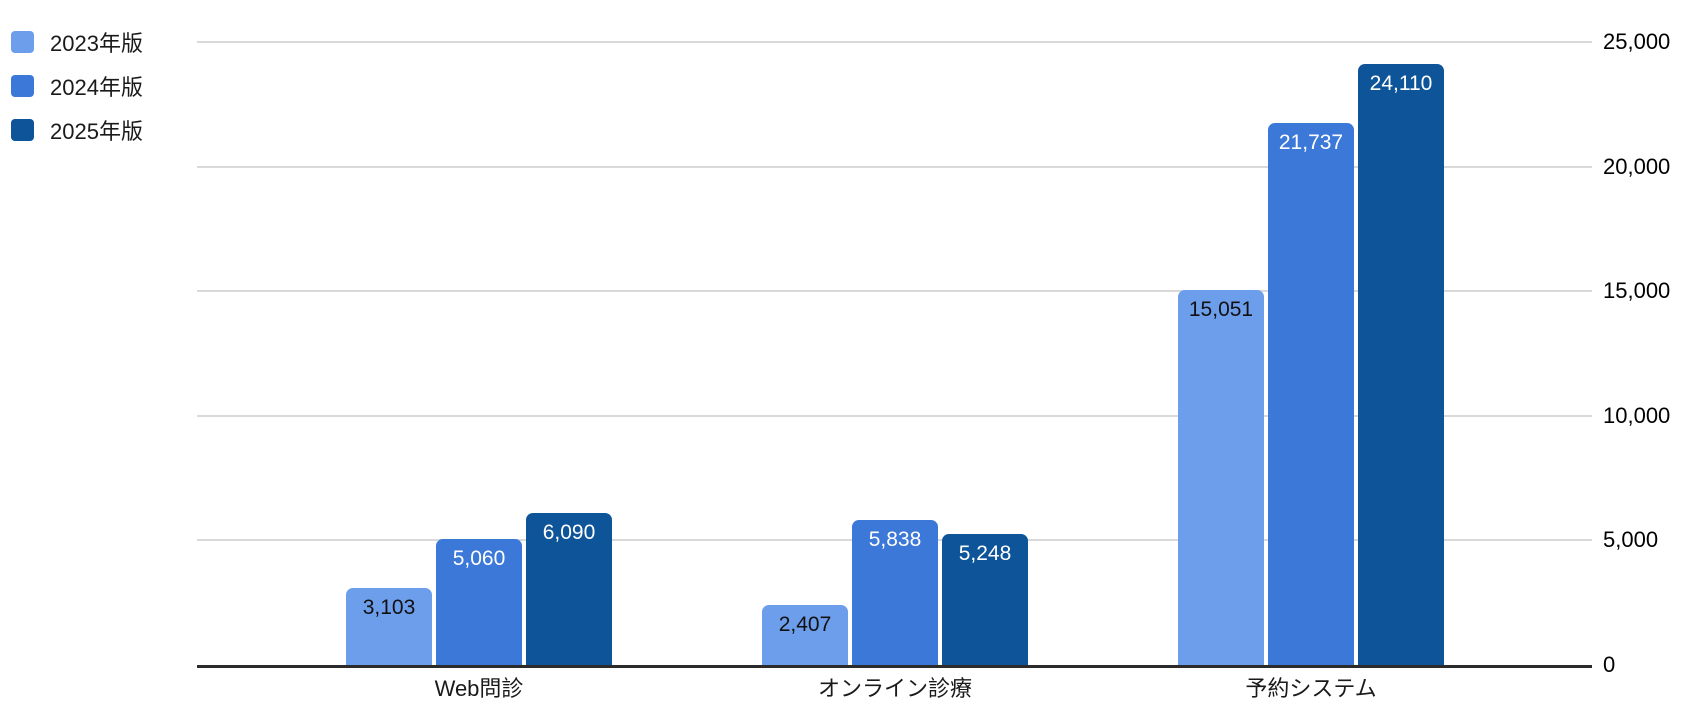 Image resolution: width=1690 pixels, height=722 pixels. Describe the element at coordinates (1401, 84) in the screenshot. I see `bar-value-label: 24,110` at that location.